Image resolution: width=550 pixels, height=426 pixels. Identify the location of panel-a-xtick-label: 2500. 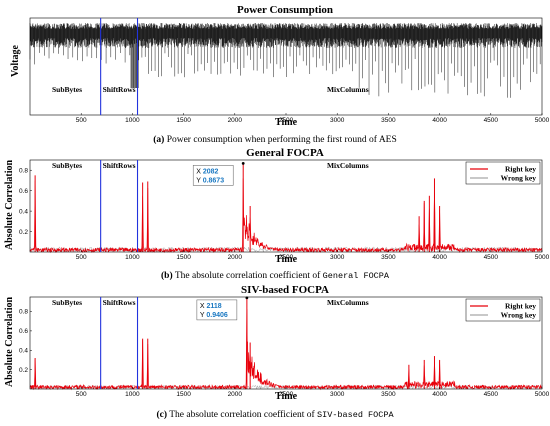
(286, 120).